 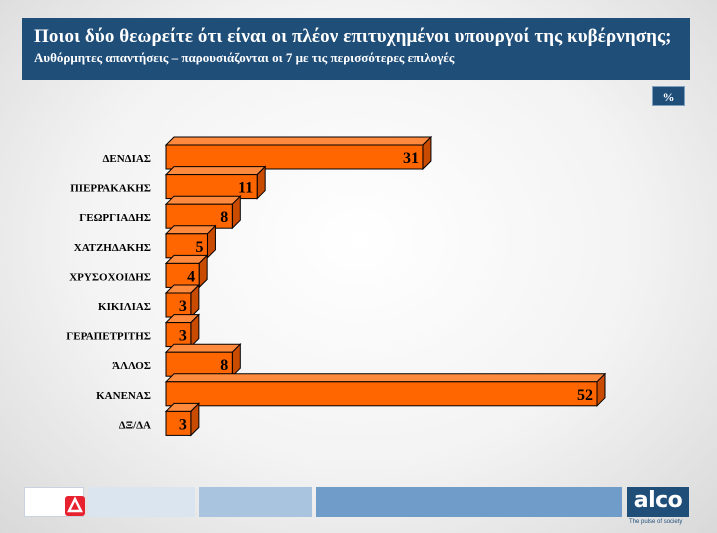 I want to click on bar-group: ΓΕΩΡΓΙΑΔΗΣ 8, so click(x=160, y=212).